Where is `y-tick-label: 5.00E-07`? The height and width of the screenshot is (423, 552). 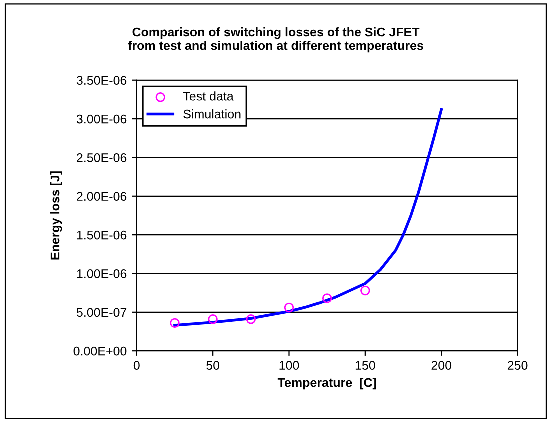 y-tick-label: 5.00E-07 is located at coordinates (101, 313).